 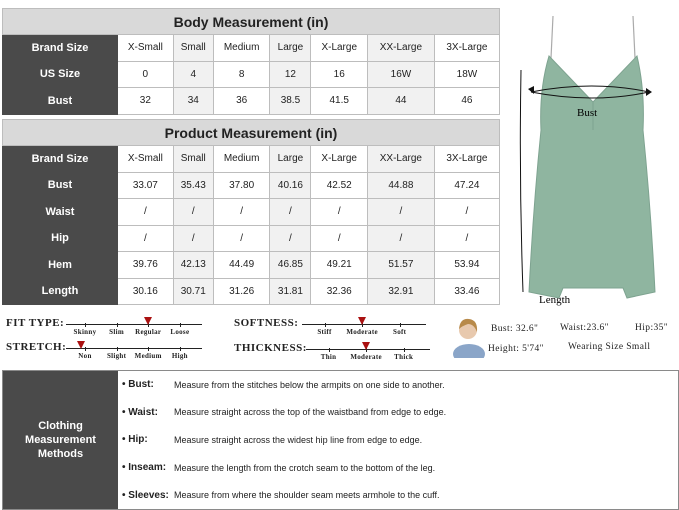 What do you see at coordinates (193, 74) in the screenshot?
I see `table-cell: 4` at bounding box center [193, 74].